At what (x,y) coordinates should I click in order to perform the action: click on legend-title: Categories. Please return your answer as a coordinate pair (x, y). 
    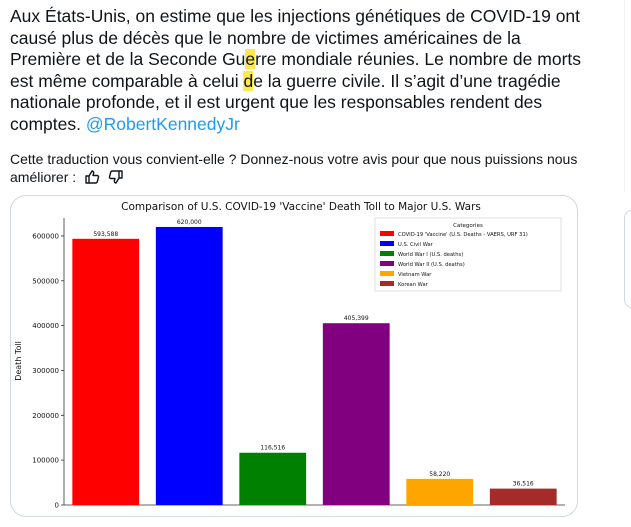
    Looking at the image, I should click on (468, 226).